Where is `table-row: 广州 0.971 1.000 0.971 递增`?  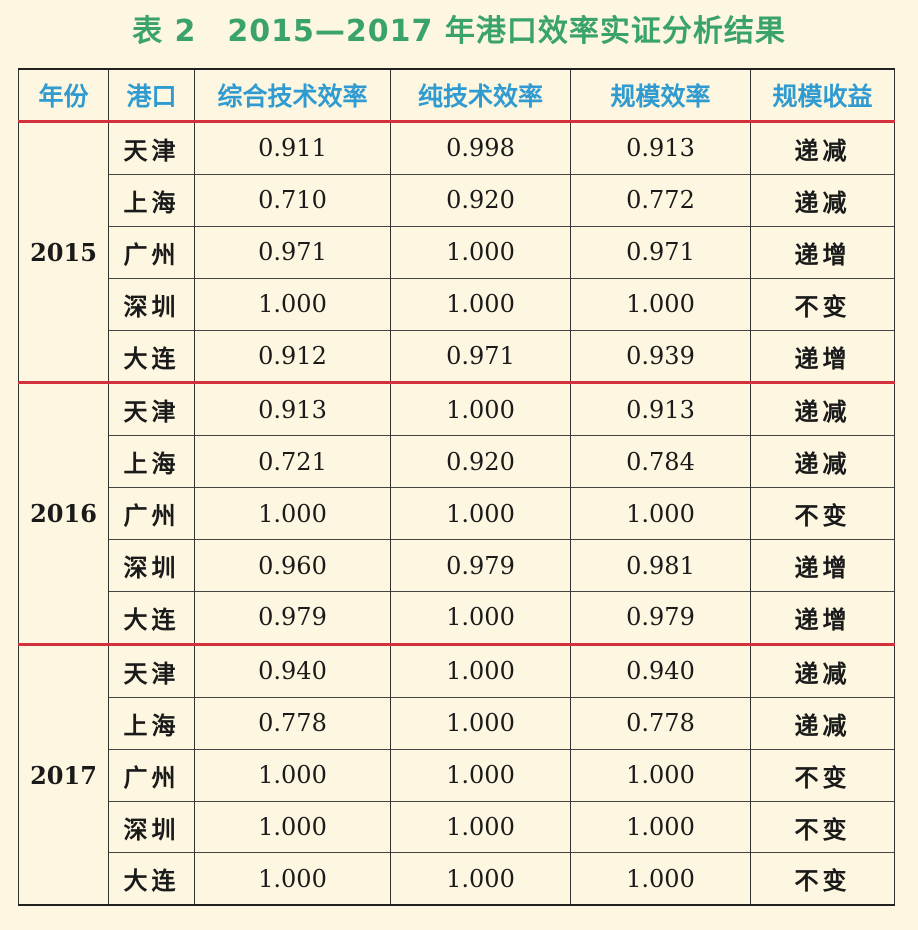
table-row: 广州 0.971 1.000 0.971 递增 is located at coordinates (457, 252).